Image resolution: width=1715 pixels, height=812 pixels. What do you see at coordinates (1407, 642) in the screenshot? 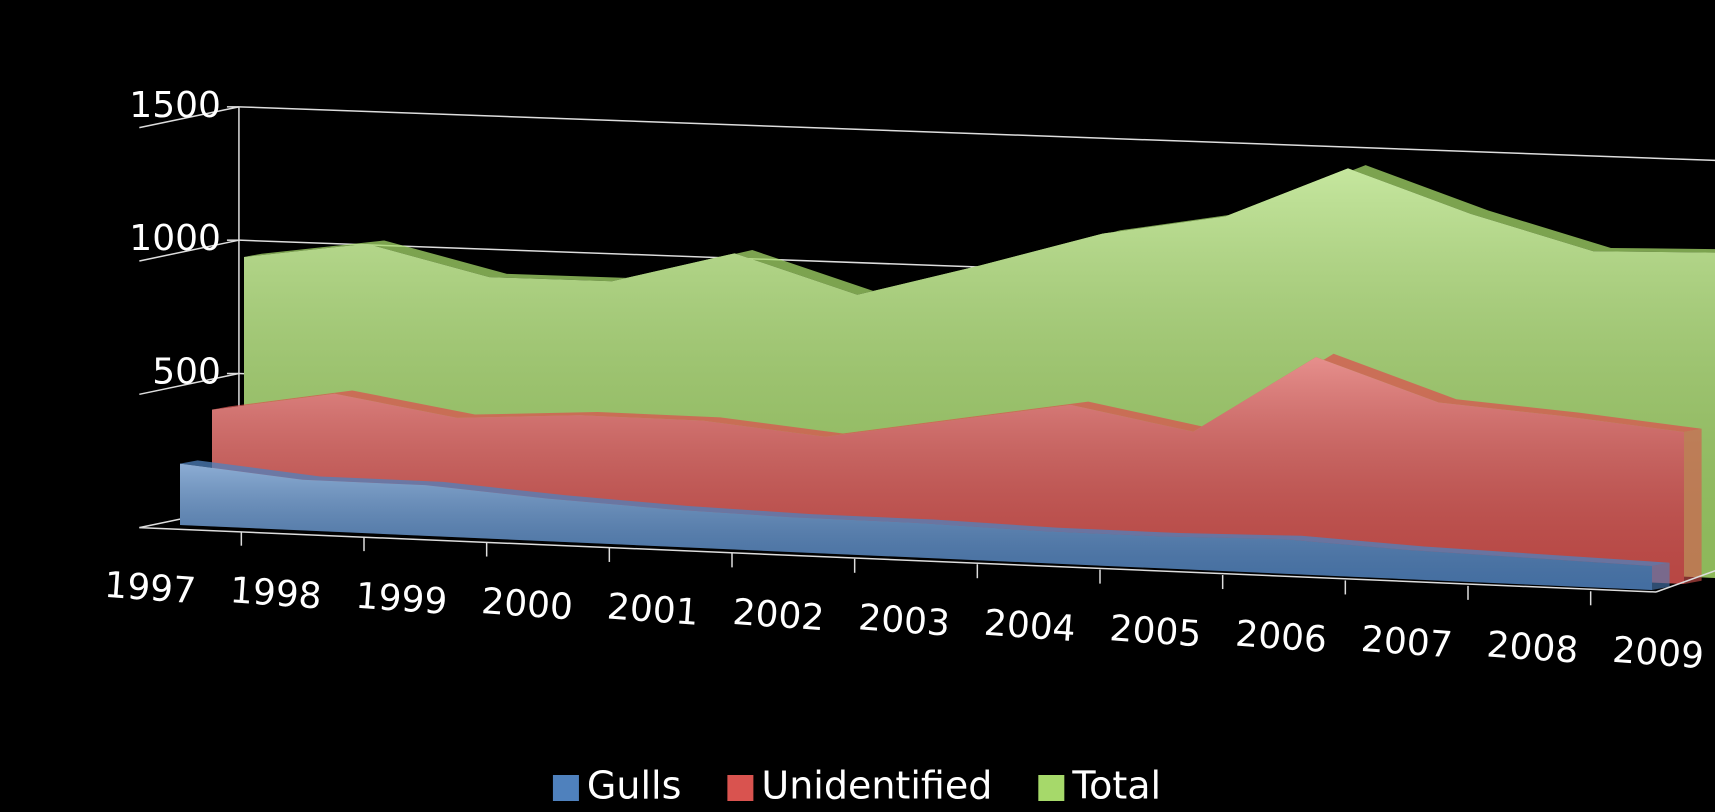
I see `x-tick-label: 2007` at bounding box center [1407, 642].